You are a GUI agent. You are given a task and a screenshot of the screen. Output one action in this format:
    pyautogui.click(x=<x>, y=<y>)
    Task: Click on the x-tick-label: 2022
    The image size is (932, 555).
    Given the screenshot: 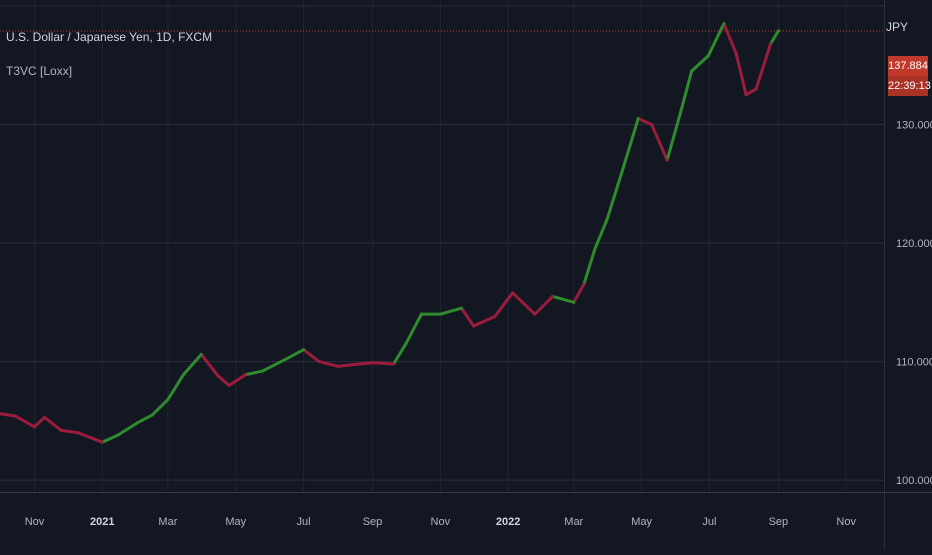 What is the action you would take?
    pyautogui.click(x=508, y=522)
    